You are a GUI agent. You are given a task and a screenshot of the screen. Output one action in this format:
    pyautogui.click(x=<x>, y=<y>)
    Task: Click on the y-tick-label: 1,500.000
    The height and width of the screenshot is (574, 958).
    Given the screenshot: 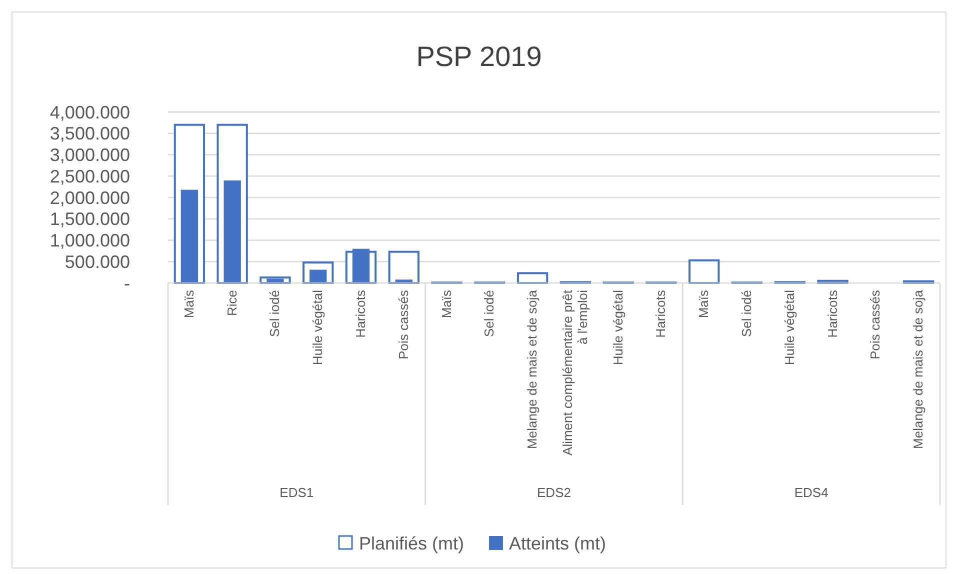 What is the action you would take?
    pyautogui.click(x=90, y=219)
    